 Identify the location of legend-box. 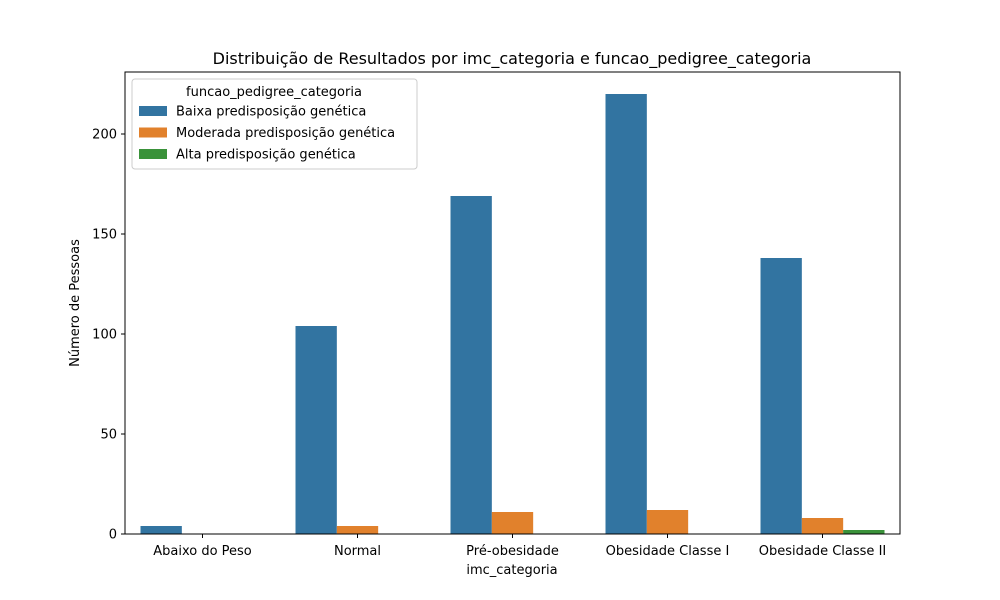
(274, 124).